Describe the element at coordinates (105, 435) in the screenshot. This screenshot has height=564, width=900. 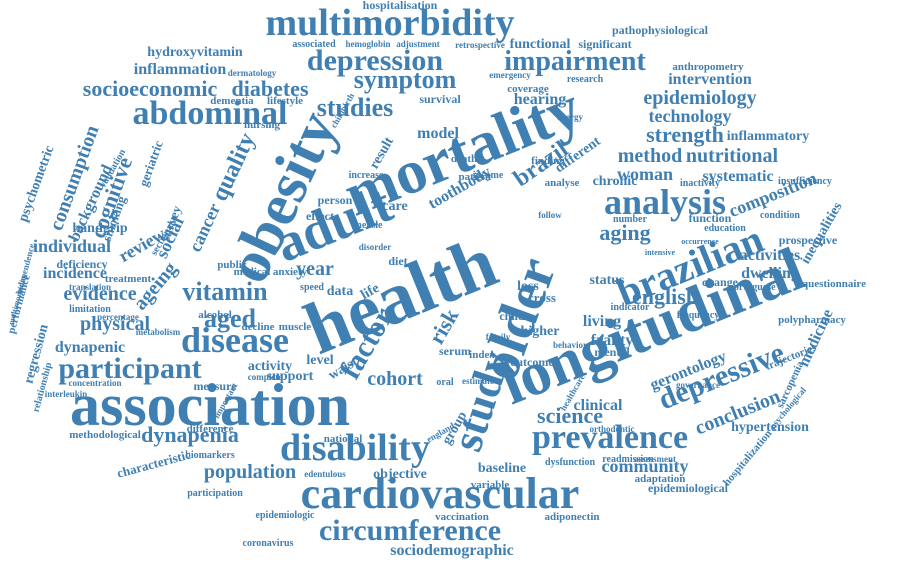
I see `word: methodological` at that location.